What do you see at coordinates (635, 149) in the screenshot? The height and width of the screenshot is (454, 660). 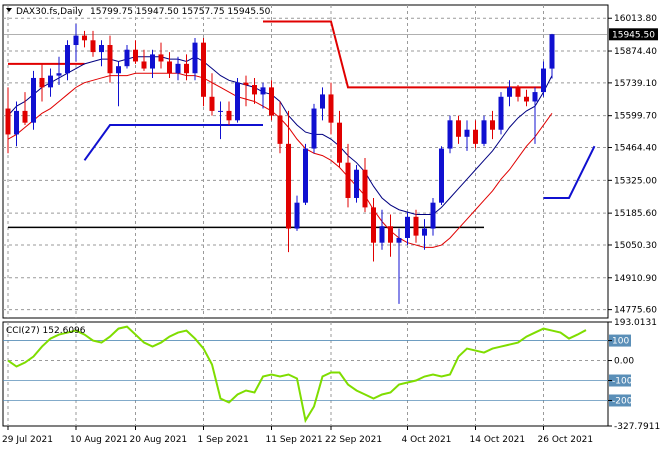 I see `y-tick-label: 15464.40` at bounding box center [635, 149].